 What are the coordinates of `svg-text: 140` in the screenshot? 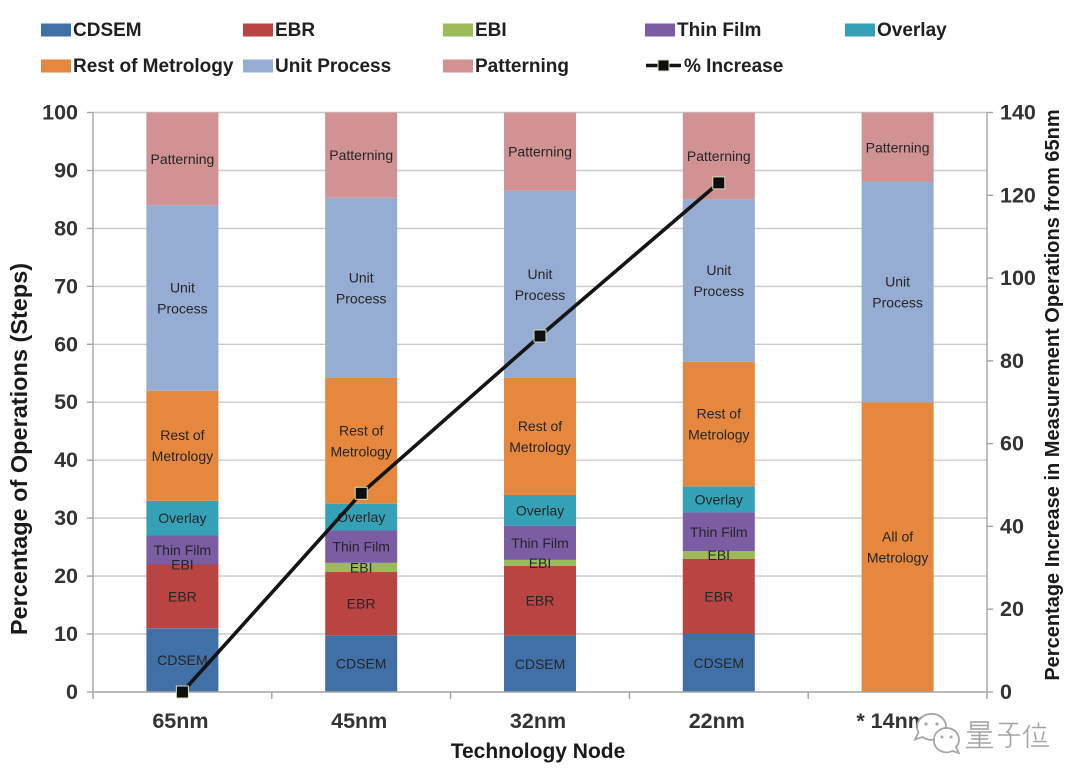 It's located at (1018, 113).